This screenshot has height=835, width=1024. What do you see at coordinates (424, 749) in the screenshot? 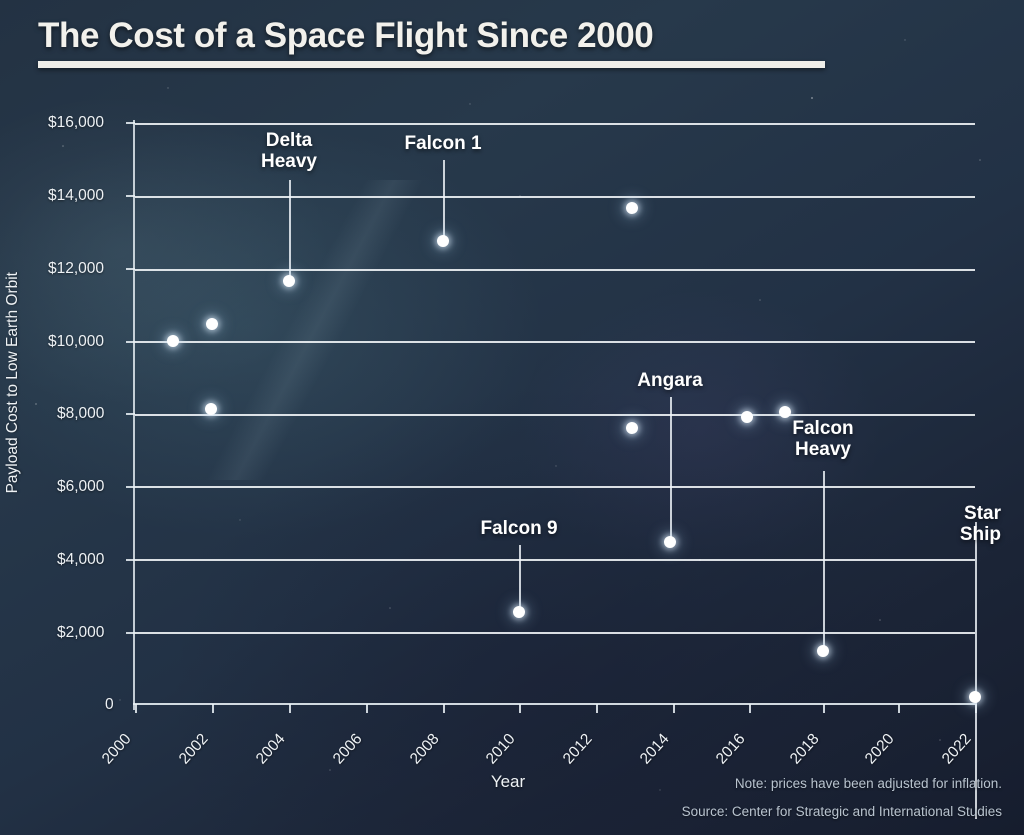
I see `x-tick-label-2008: 2008` at bounding box center [424, 749].